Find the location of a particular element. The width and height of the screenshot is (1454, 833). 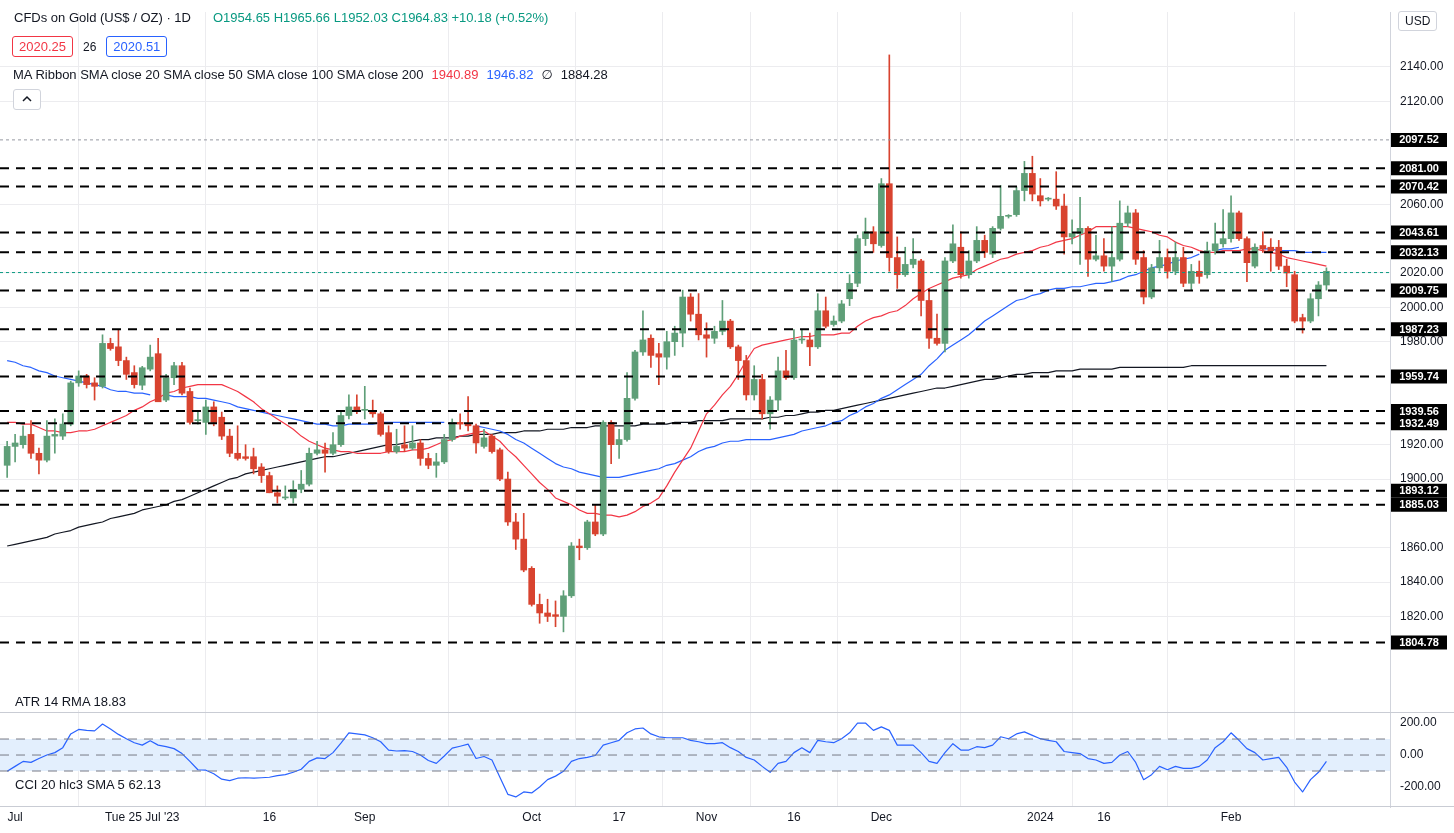

ref-line-label: 2043.61 is located at coordinates (1419, 231).